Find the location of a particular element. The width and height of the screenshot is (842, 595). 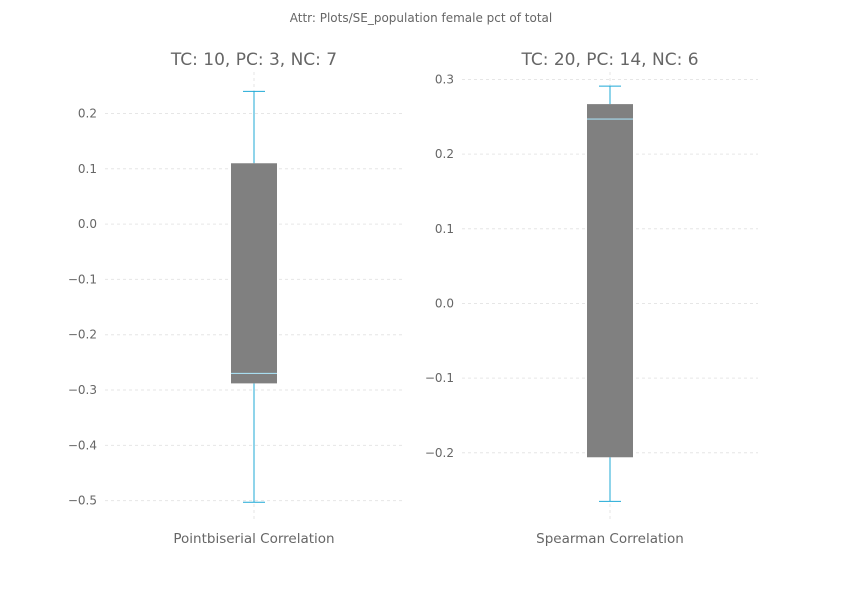

y-tick-label: −0.5 is located at coordinates (82, 501).